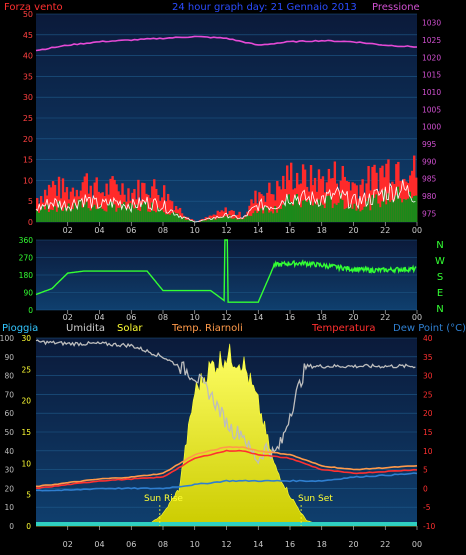  What do you see at coordinates (28, 139) in the screenshot?
I see `wind-axis-tick: 20` at bounding box center [28, 139].